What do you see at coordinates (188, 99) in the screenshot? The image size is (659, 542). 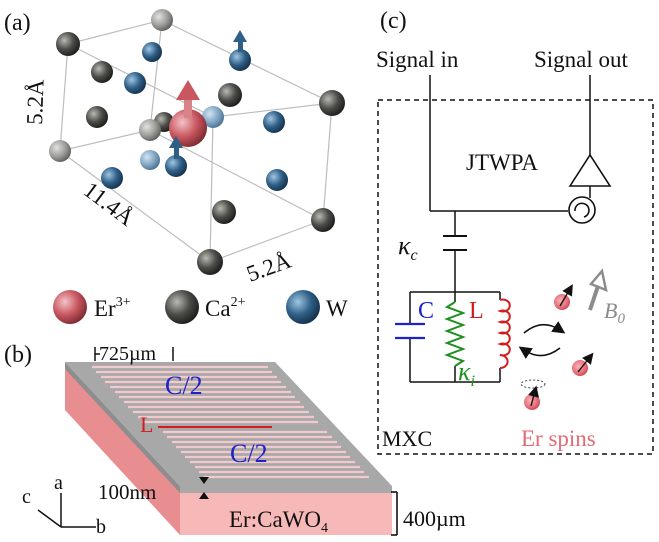 I see `er-moment-arrow` at bounding box center [188, 99].